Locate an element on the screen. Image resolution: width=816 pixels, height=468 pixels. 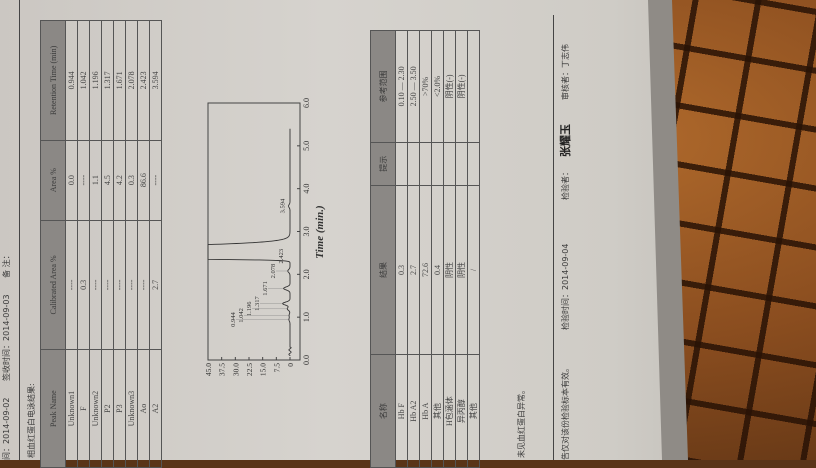
result-table-row-cell: 0.10 — 2.30 is located at coordinates (401, 86).